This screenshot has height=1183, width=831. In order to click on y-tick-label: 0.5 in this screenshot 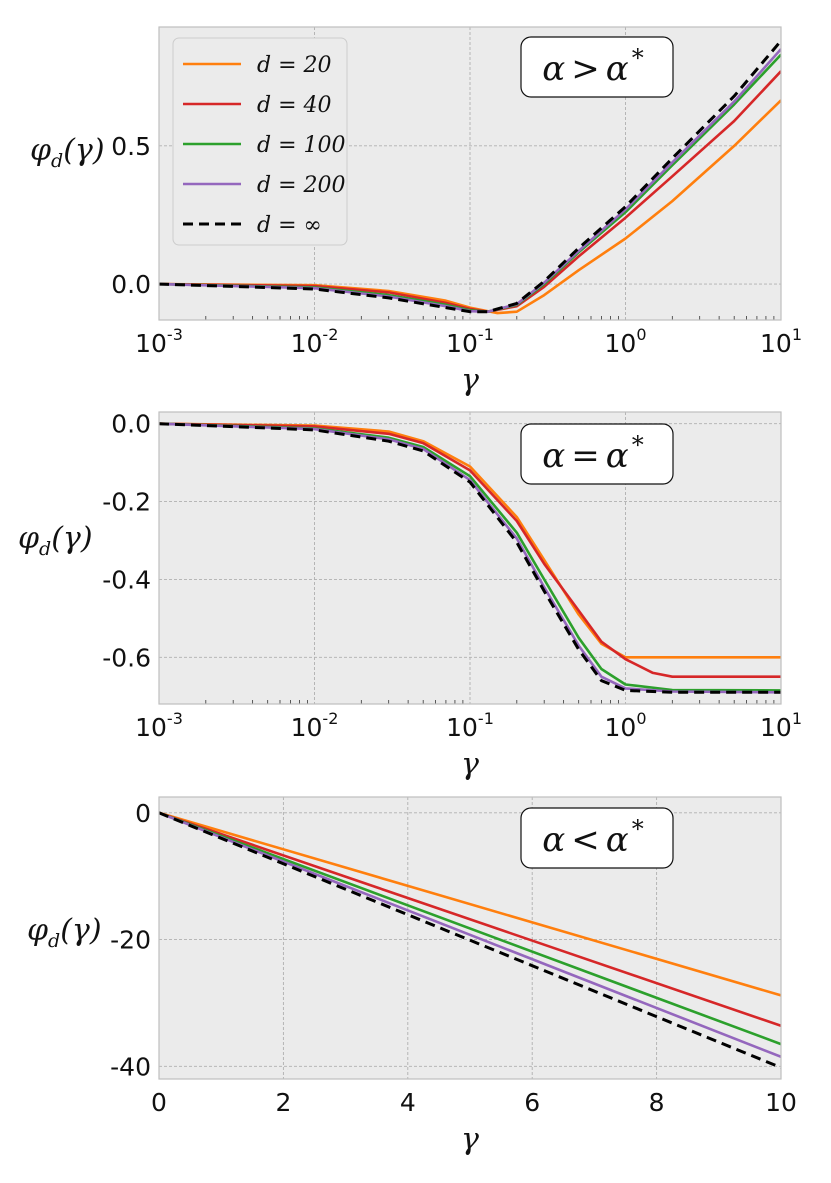, I will do `click(131, 146)`.